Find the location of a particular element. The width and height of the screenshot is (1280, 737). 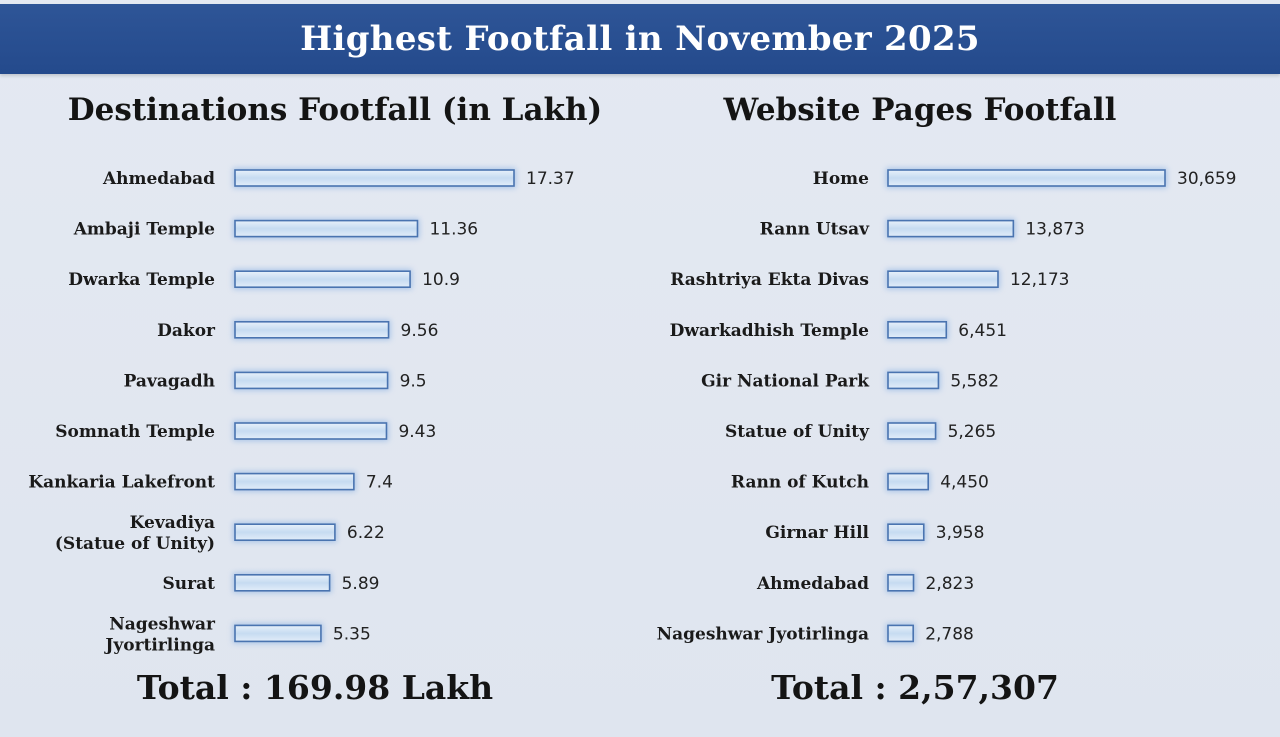

website-category-label: Ahmedabad is located at coordinates (812, 584).